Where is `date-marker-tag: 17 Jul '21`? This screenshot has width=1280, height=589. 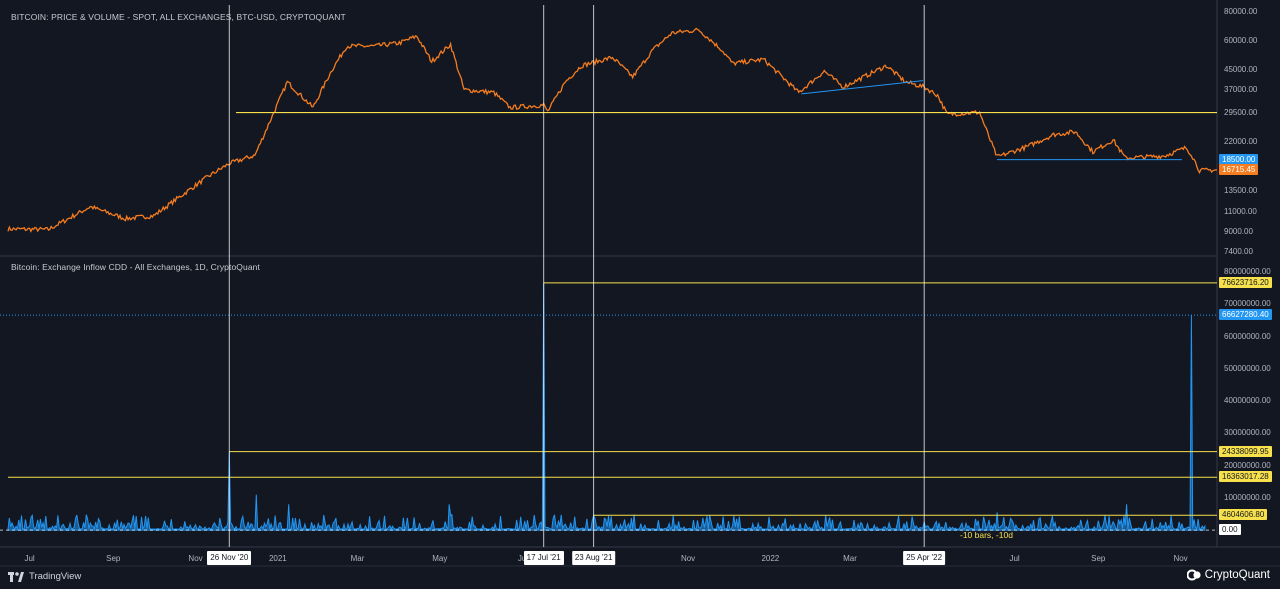 date-marker-tag: 17 Jul '21 is located at coordinates (543, 558).